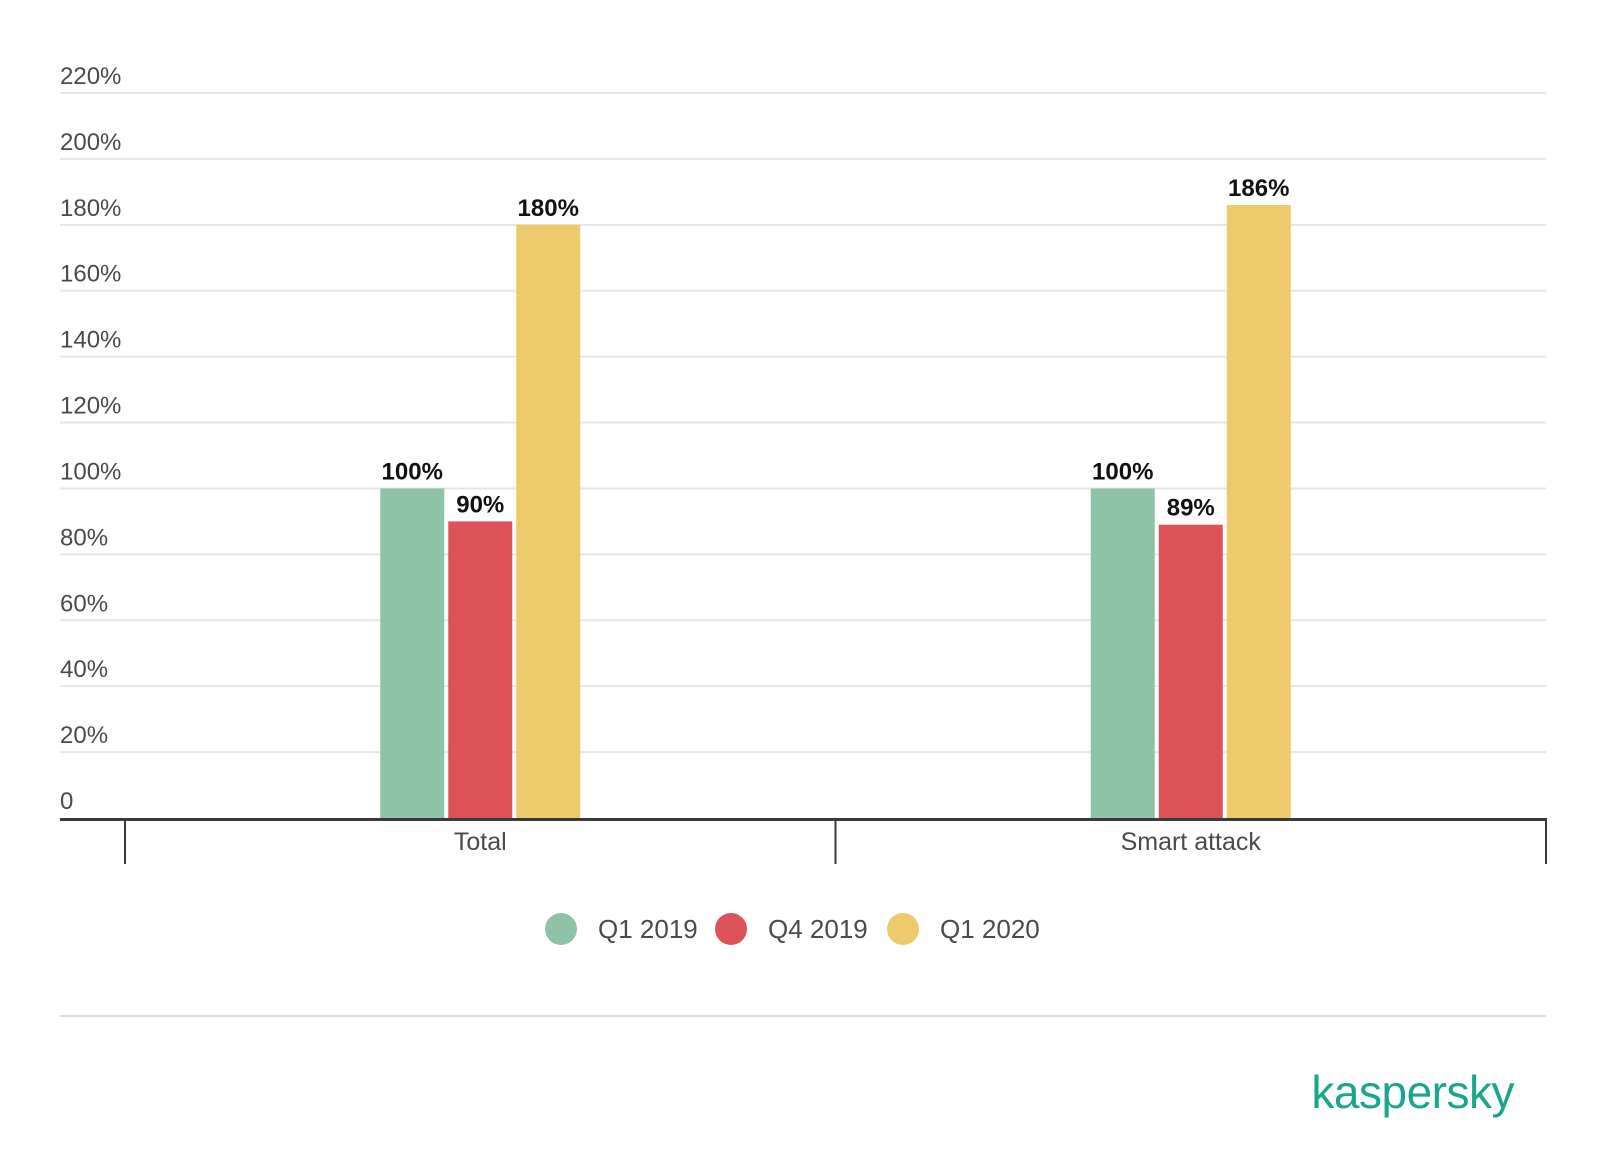  What do you see at coordinates (480, 842) in the screenshot?
I see `x-tick-label: Total` at bounding box center [480, 842].